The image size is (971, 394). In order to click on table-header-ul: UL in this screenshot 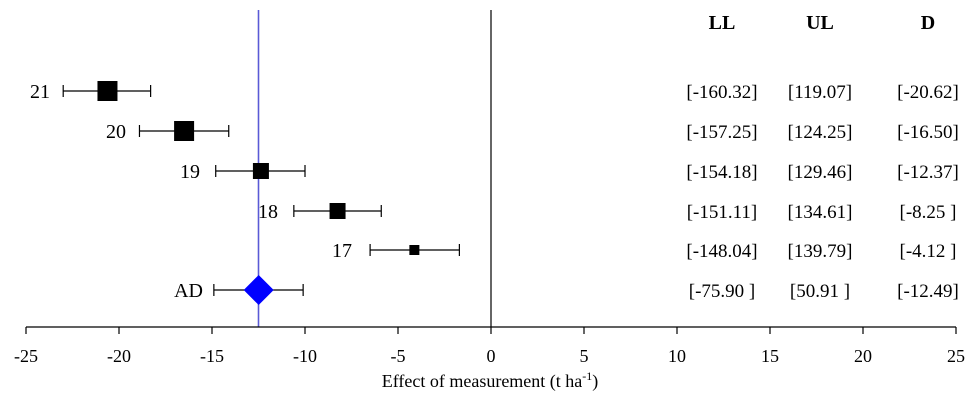, I will do `click(820, 23)`.